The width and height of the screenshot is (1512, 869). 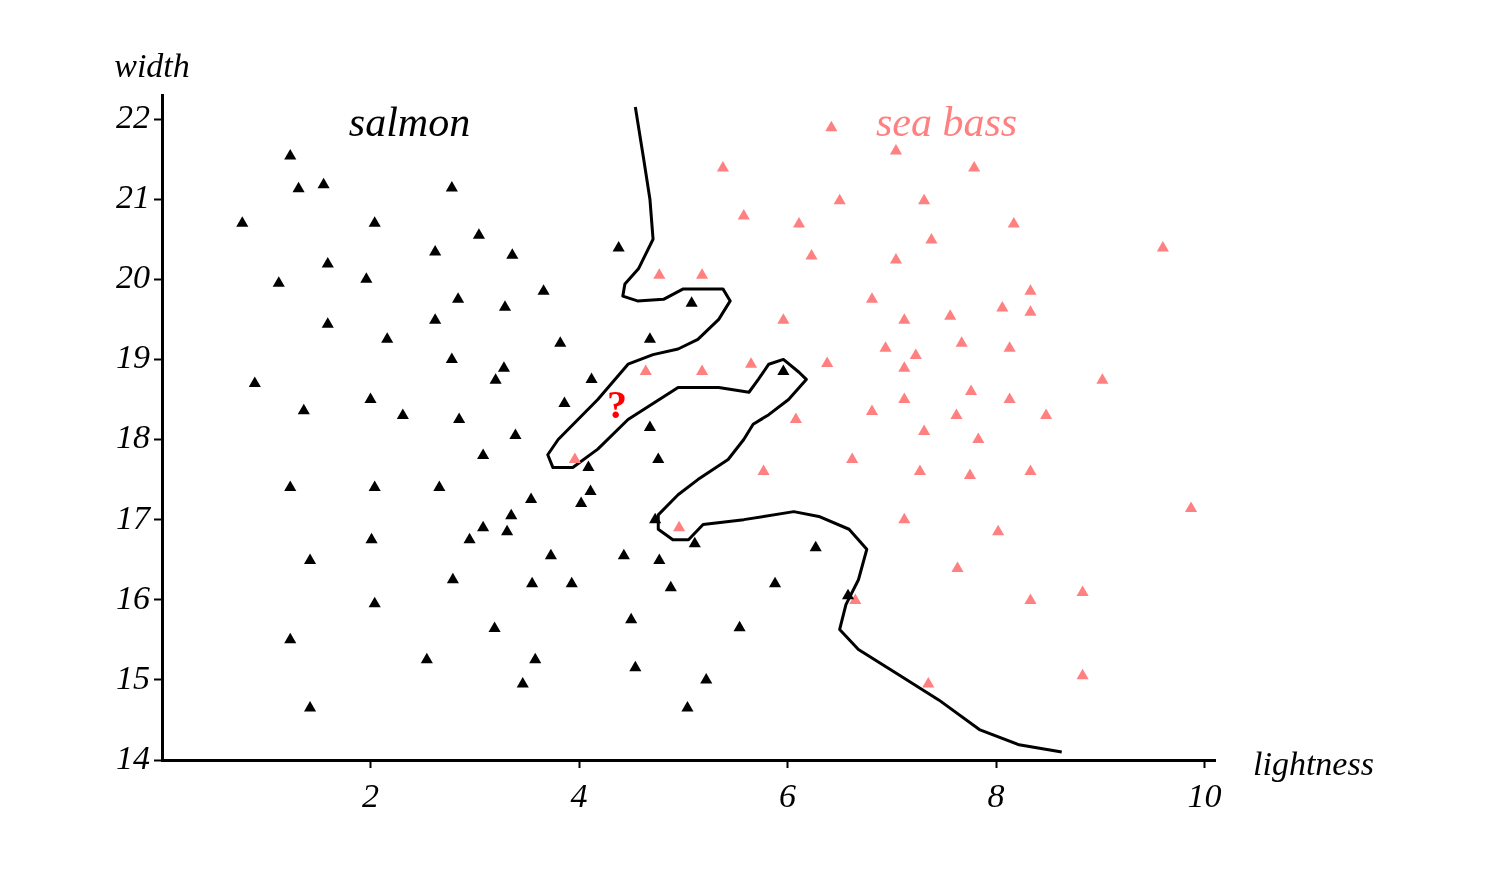 I want to click on y-tick-label: 20, so click(x=133, y=277).